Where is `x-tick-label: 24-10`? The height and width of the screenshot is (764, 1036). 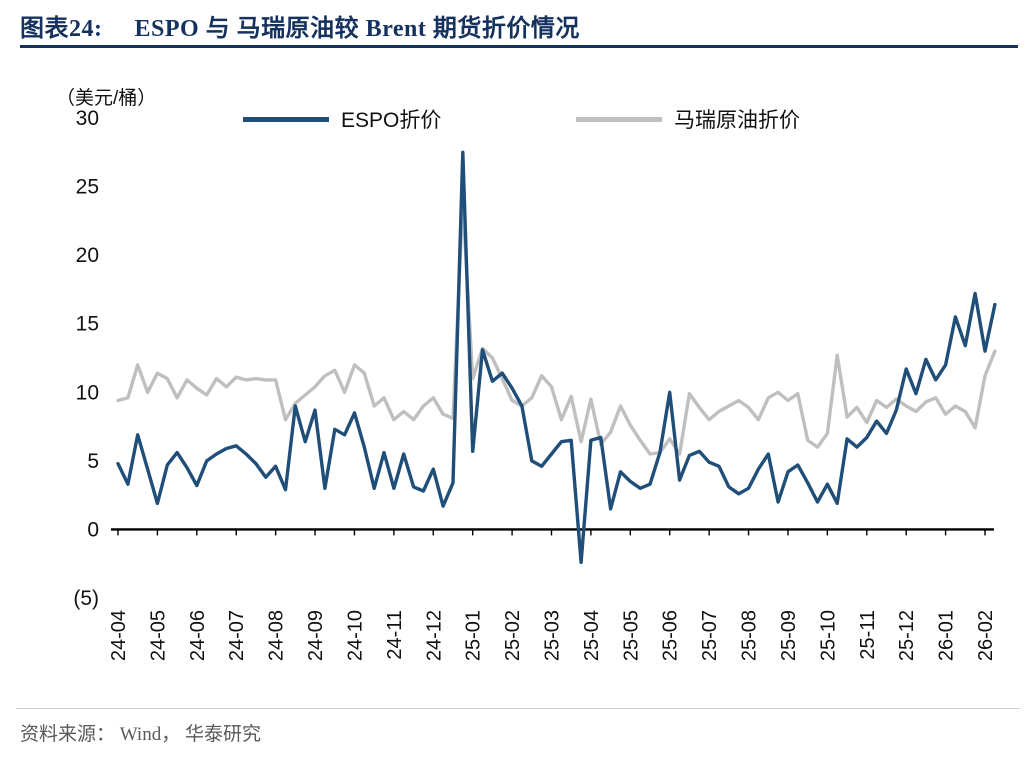 x-tick-label: 24-10 is located at coordinates (355, 635).